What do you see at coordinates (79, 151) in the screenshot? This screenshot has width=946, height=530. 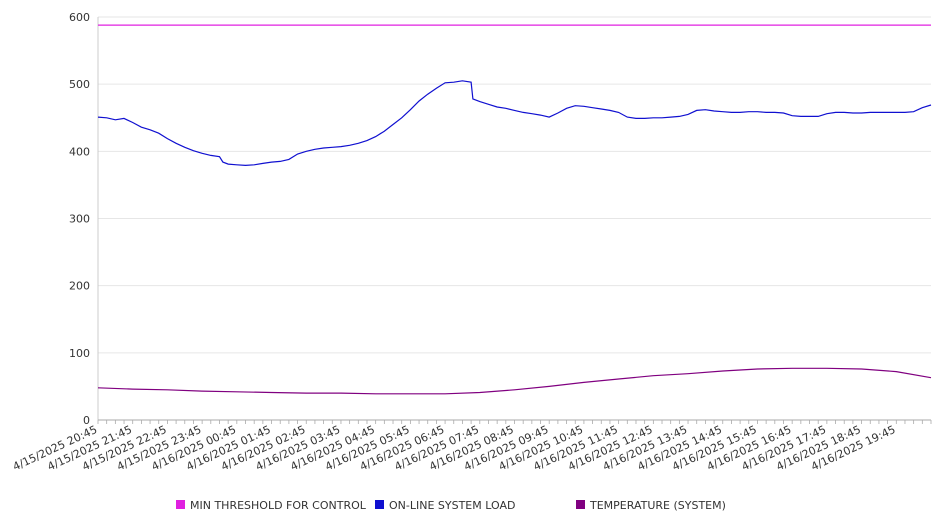 I see `y-tick-label: 400` at bounding box center [79, 151].